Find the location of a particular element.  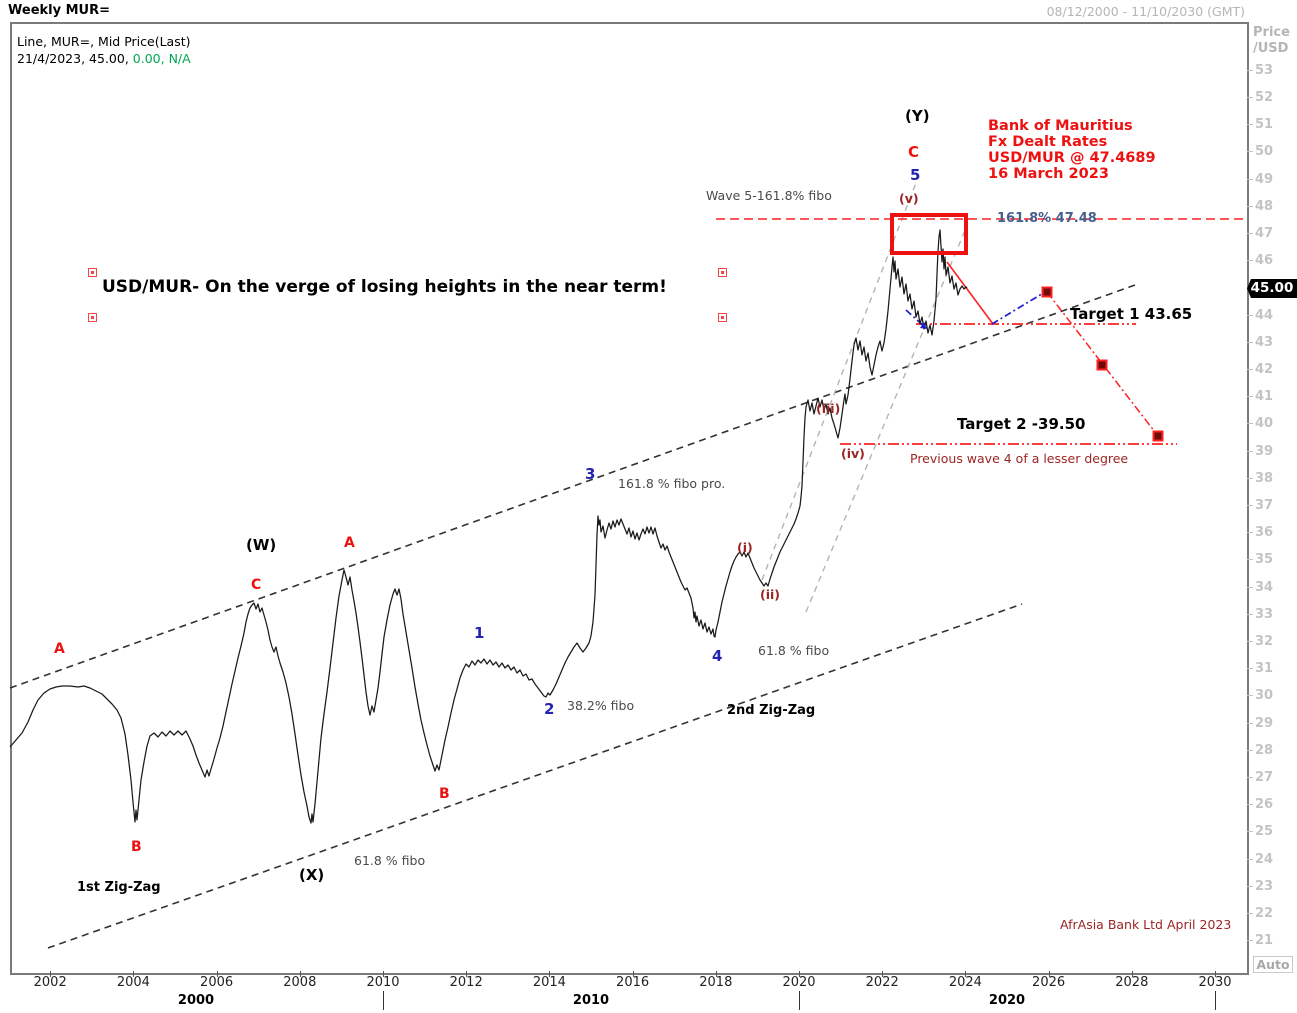

prev-wave4-note: Previous wave 4 of a lesser degree is located at coordinates (1019, 458).